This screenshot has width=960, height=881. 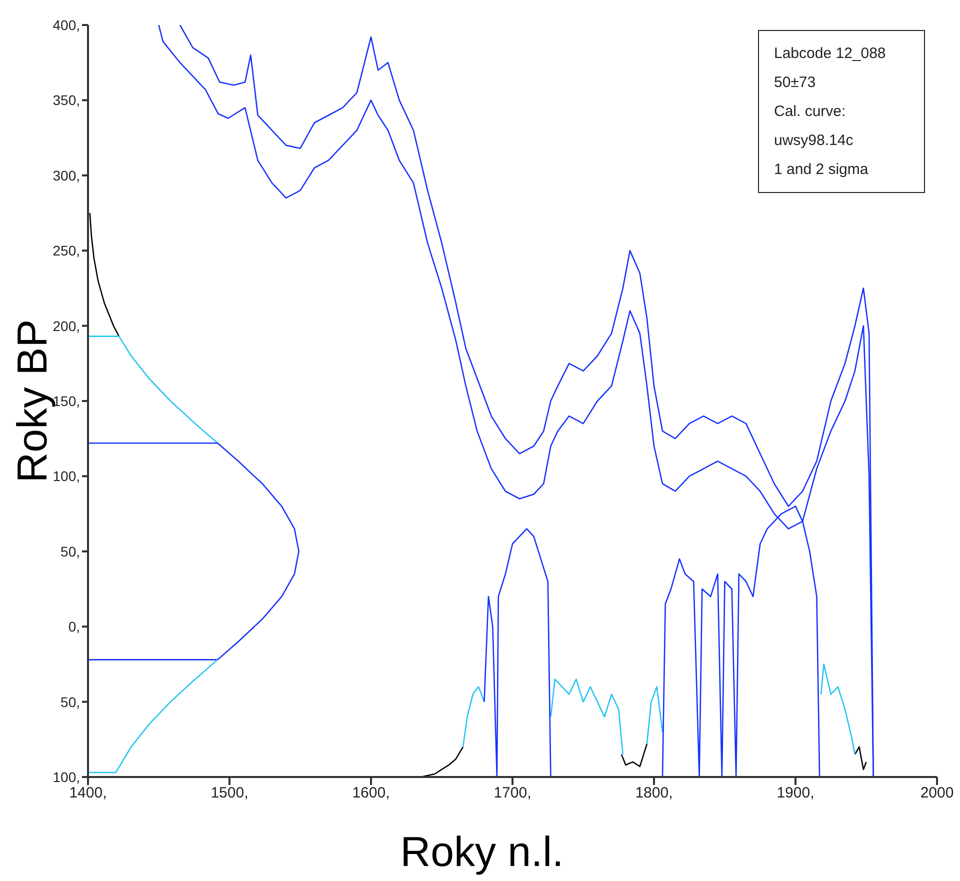 I want to click on annotation: Cal. curve:, so click(x=810, y=112).